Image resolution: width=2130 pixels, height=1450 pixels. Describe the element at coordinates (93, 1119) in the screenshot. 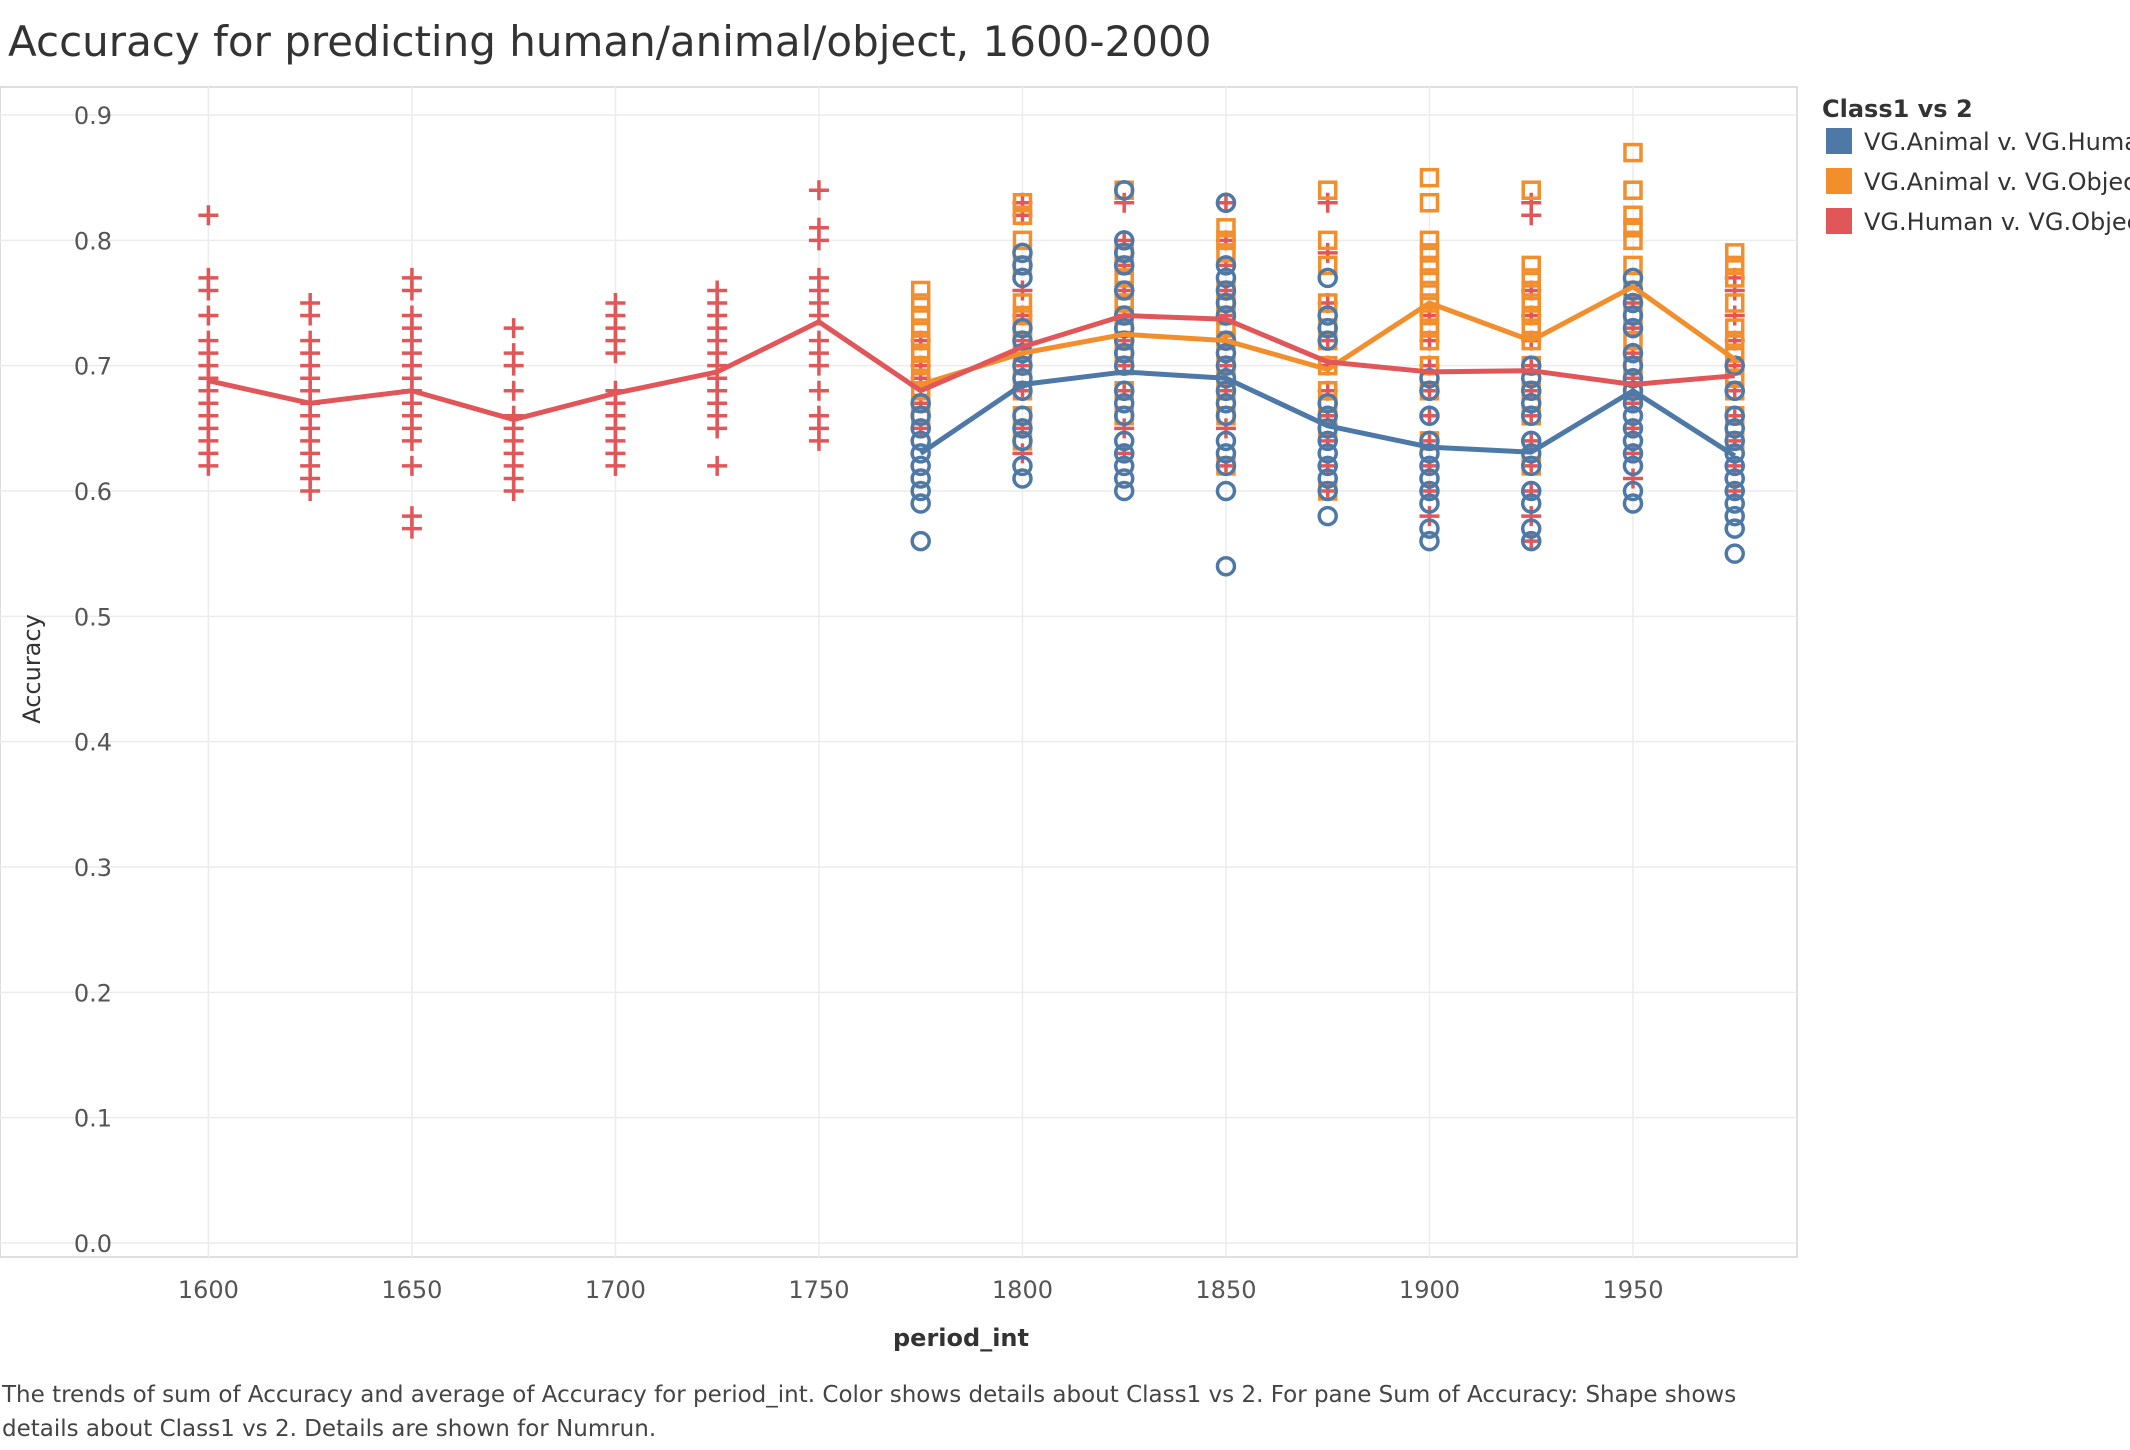

I see `y-tick-label: 0.1` at that location.